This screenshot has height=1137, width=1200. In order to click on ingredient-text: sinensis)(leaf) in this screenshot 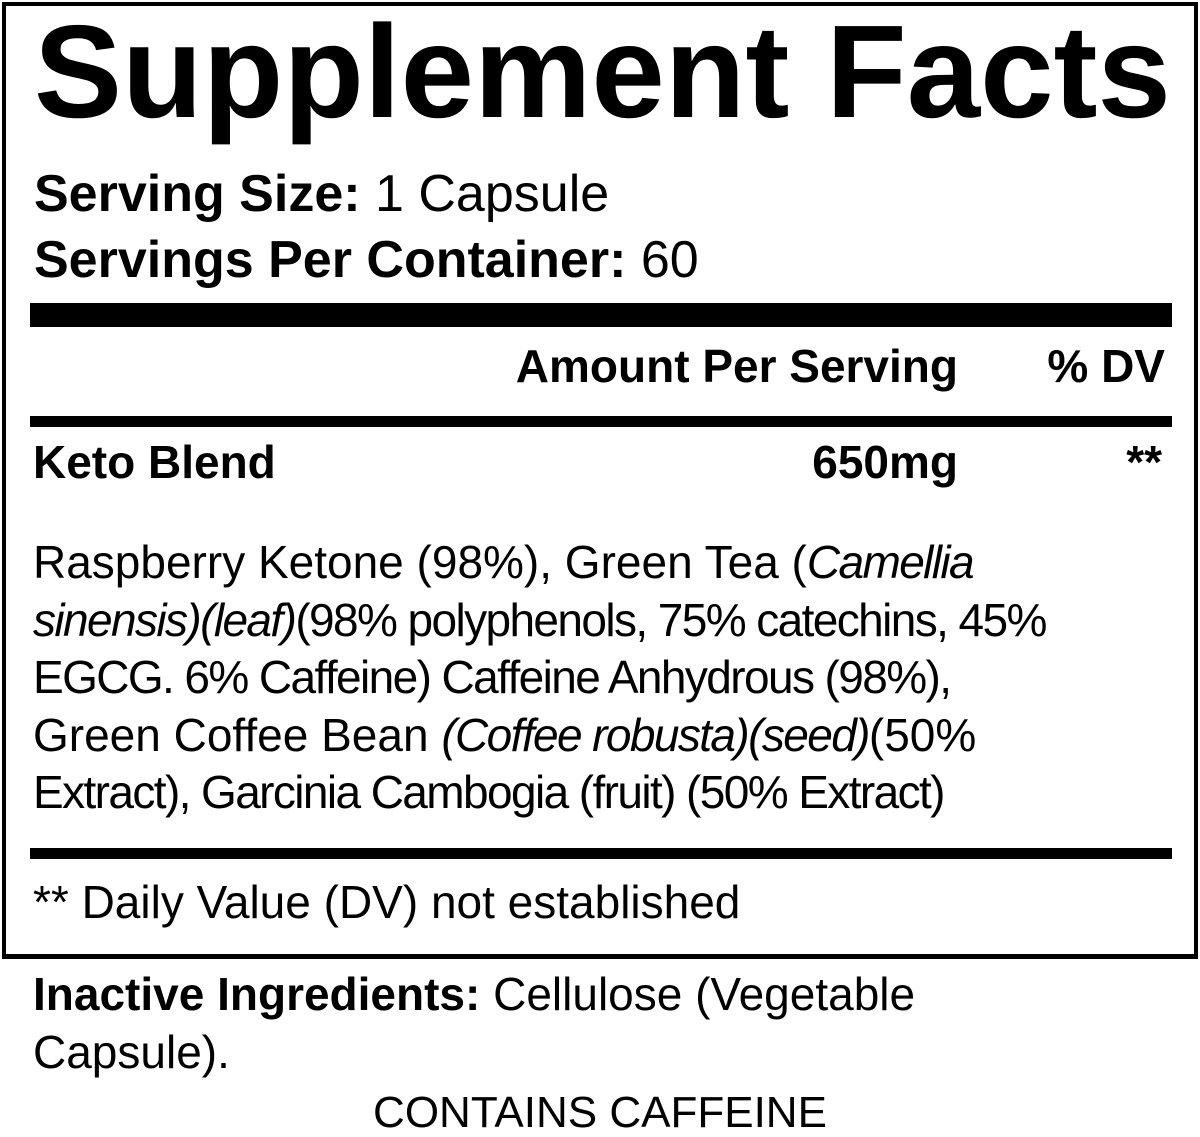, I will do `click(165, 619)`.